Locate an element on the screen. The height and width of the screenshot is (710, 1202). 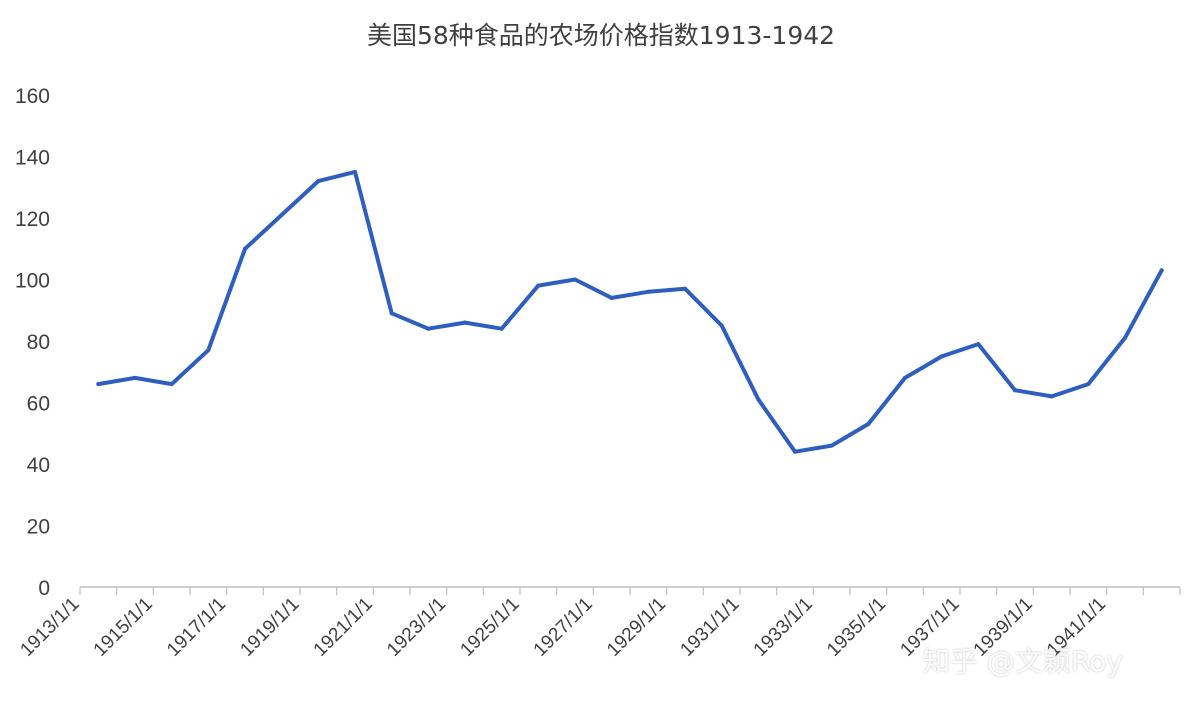
x-tick-label: 1935/1/1 is located at coordinates (856, 627).